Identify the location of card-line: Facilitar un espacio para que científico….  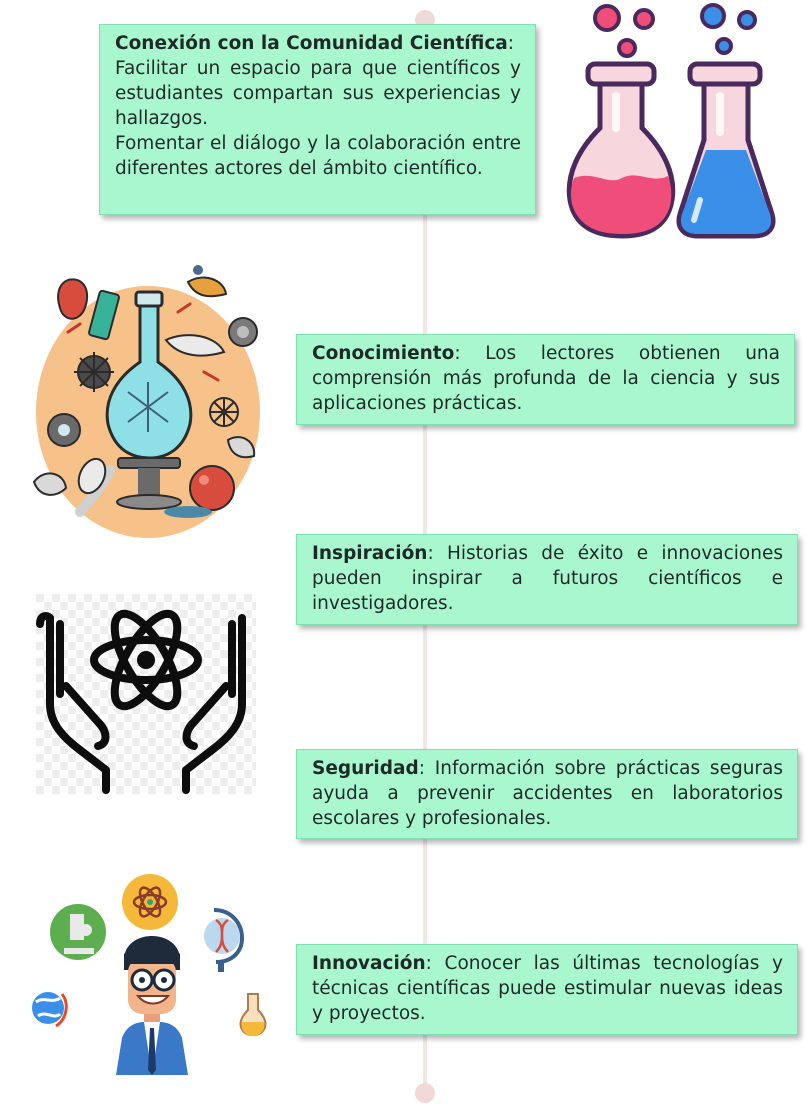
(318, 93).